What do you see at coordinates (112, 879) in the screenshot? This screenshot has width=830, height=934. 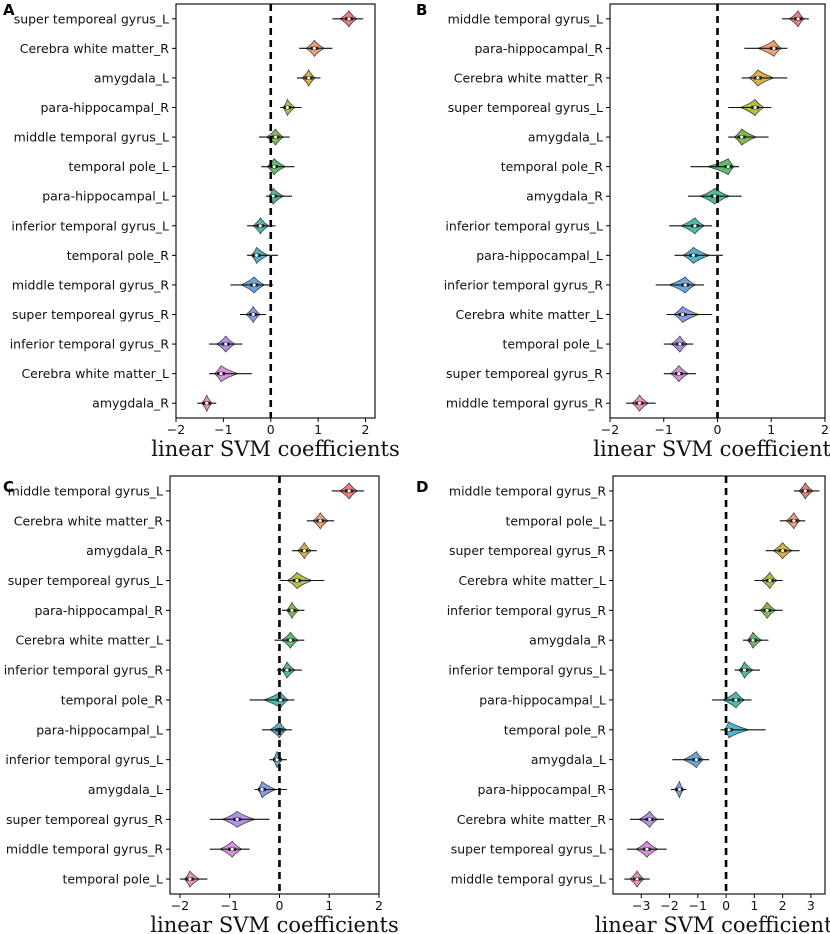 I see `category-label: temporal pole_L` at bounding box center [112, 879].